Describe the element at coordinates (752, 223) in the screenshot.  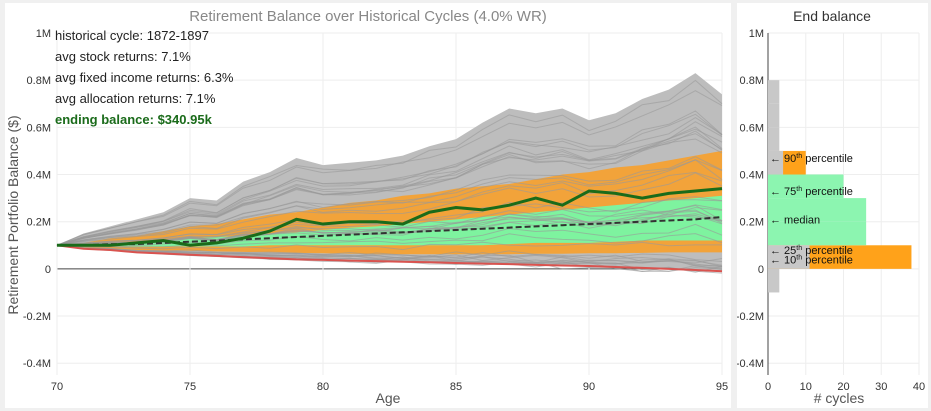
I see `hist-y-tick-label: 0.2M` at that location.